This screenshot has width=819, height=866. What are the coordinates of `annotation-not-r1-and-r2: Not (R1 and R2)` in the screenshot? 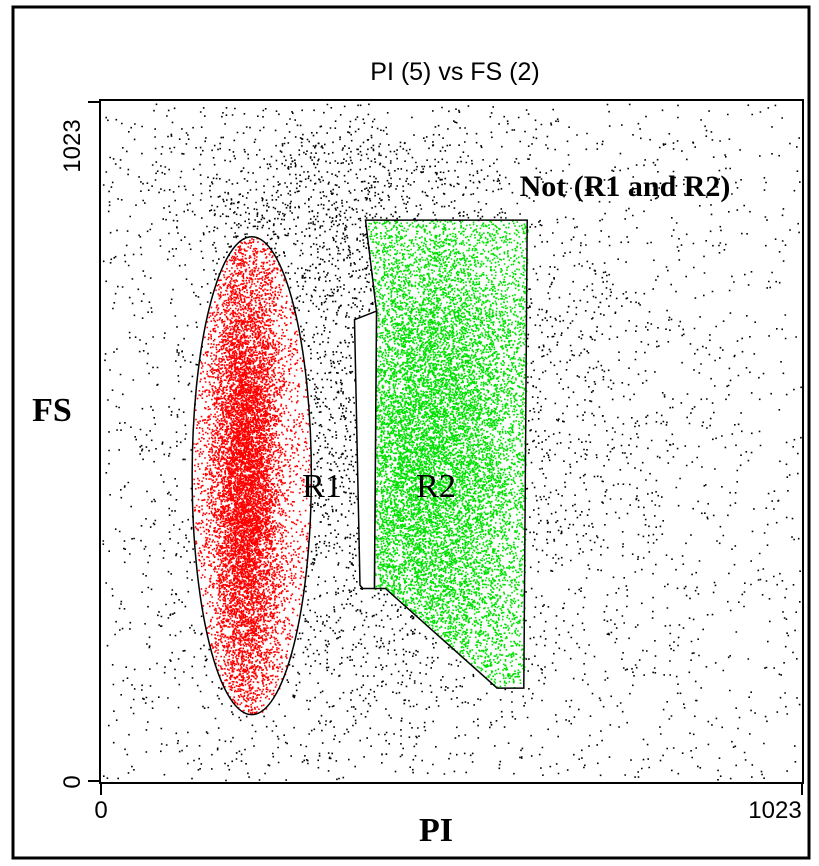 It's located at (625, 186).